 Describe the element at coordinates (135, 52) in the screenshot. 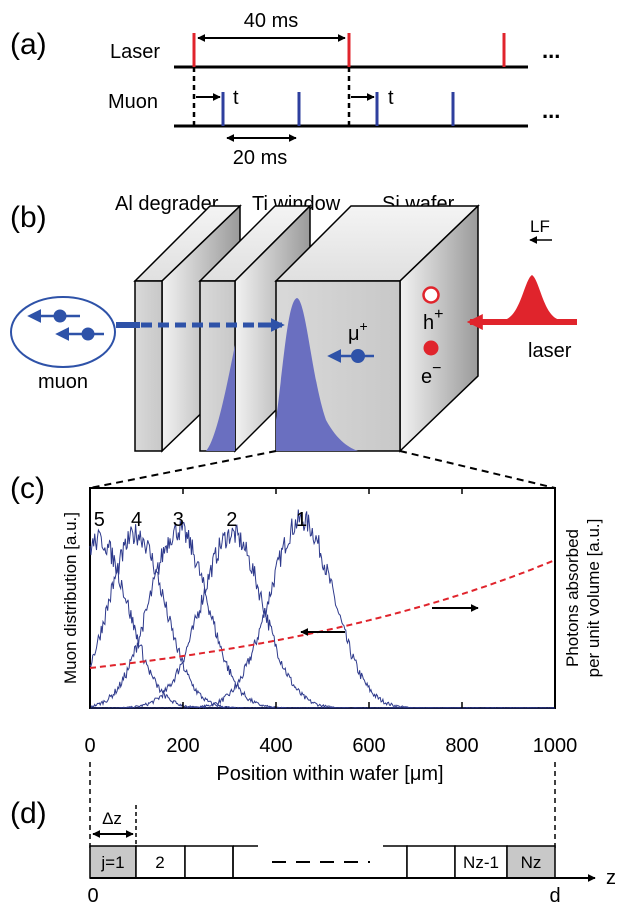

I see `laser-row-label: Laser` at that location.